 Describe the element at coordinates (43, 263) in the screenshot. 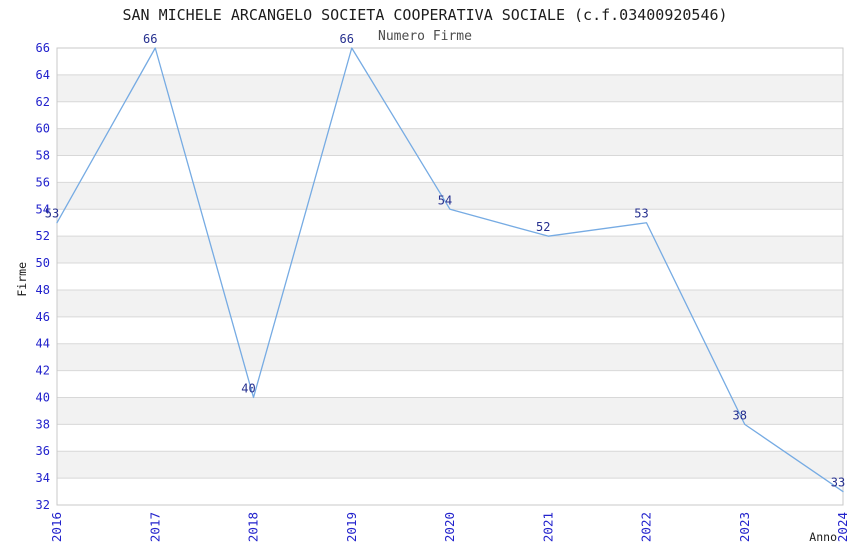

I see `y-tick-label: 50` at that location.